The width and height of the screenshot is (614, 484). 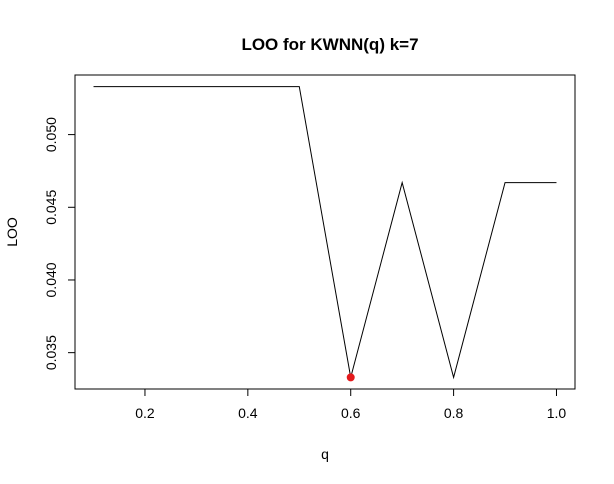 What do you see at coordinates (351, 404) in the screenshot?
I see `x-axis: 0.2 0.4 0.6 0.8 1.0` at bounding box center [351, 404].